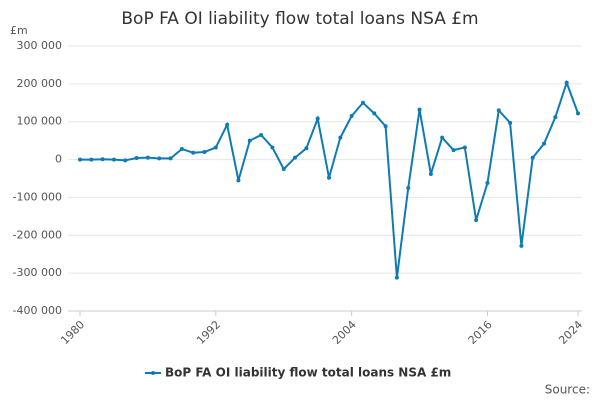 The height and width of the screenshot is (404, 600). I want to click on legend-marker, so click(153, 373).